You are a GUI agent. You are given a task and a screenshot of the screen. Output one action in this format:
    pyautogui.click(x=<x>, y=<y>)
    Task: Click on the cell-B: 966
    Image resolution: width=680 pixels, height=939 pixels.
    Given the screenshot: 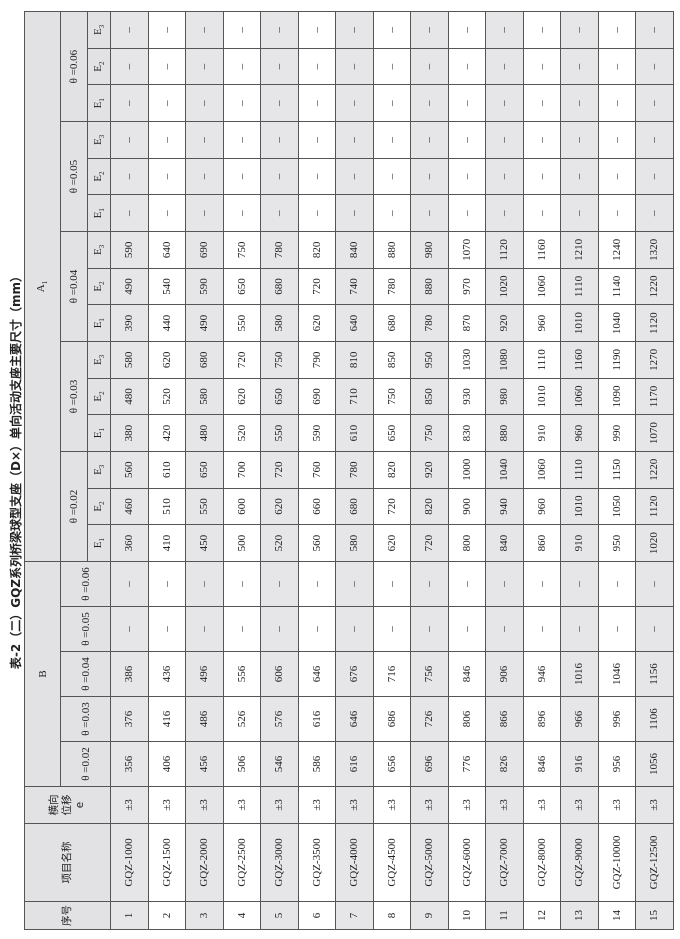 What is the action you would take?
    pyautogui.click(x=579, y=719)
    